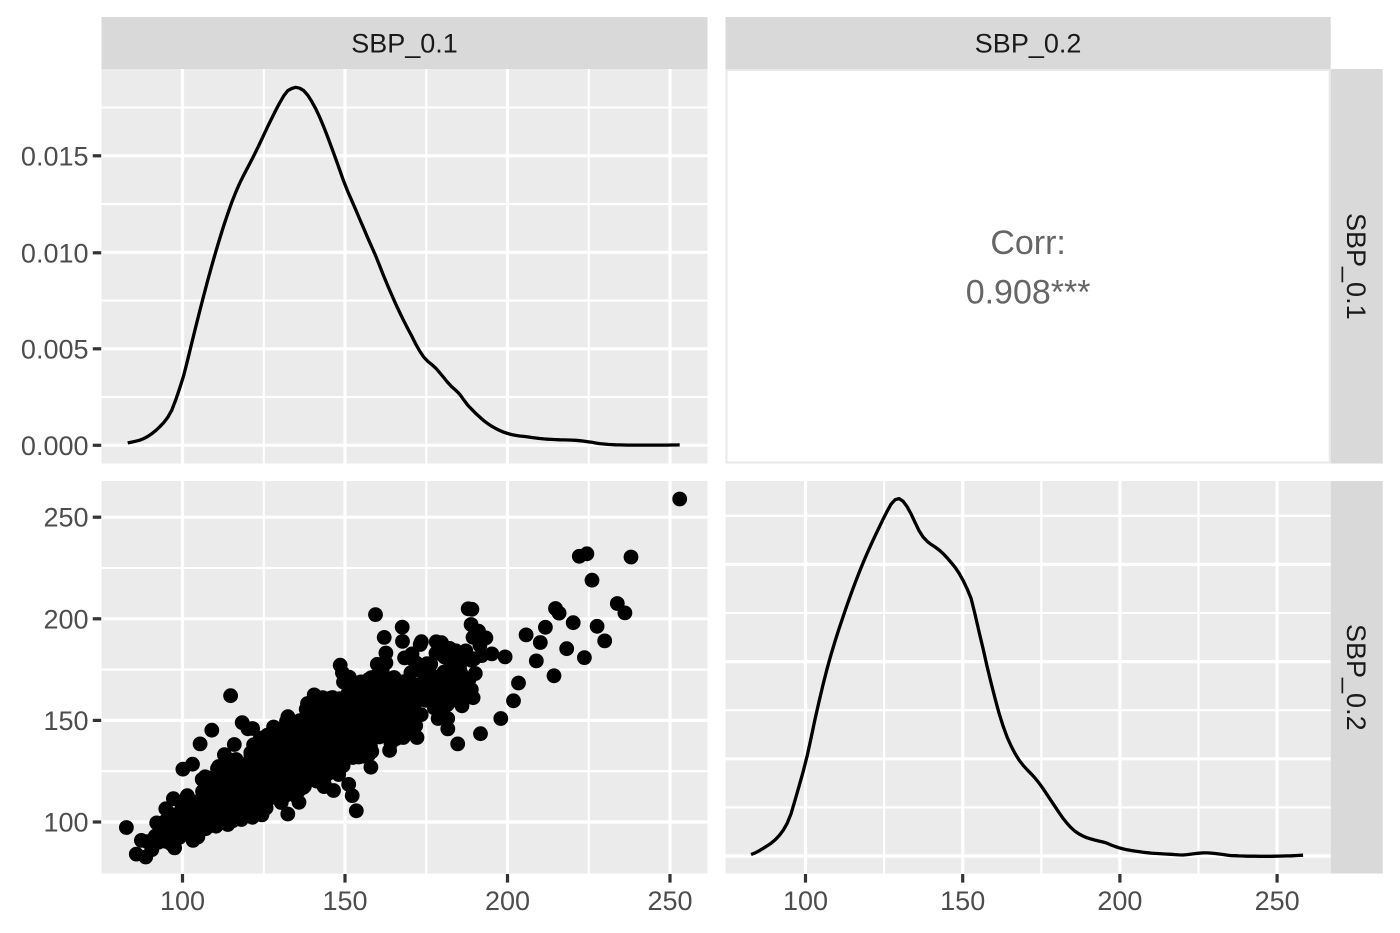 This screenshot has height=933, width=1400. I want to click on svg-text: Corr:, so click(1028, 243).